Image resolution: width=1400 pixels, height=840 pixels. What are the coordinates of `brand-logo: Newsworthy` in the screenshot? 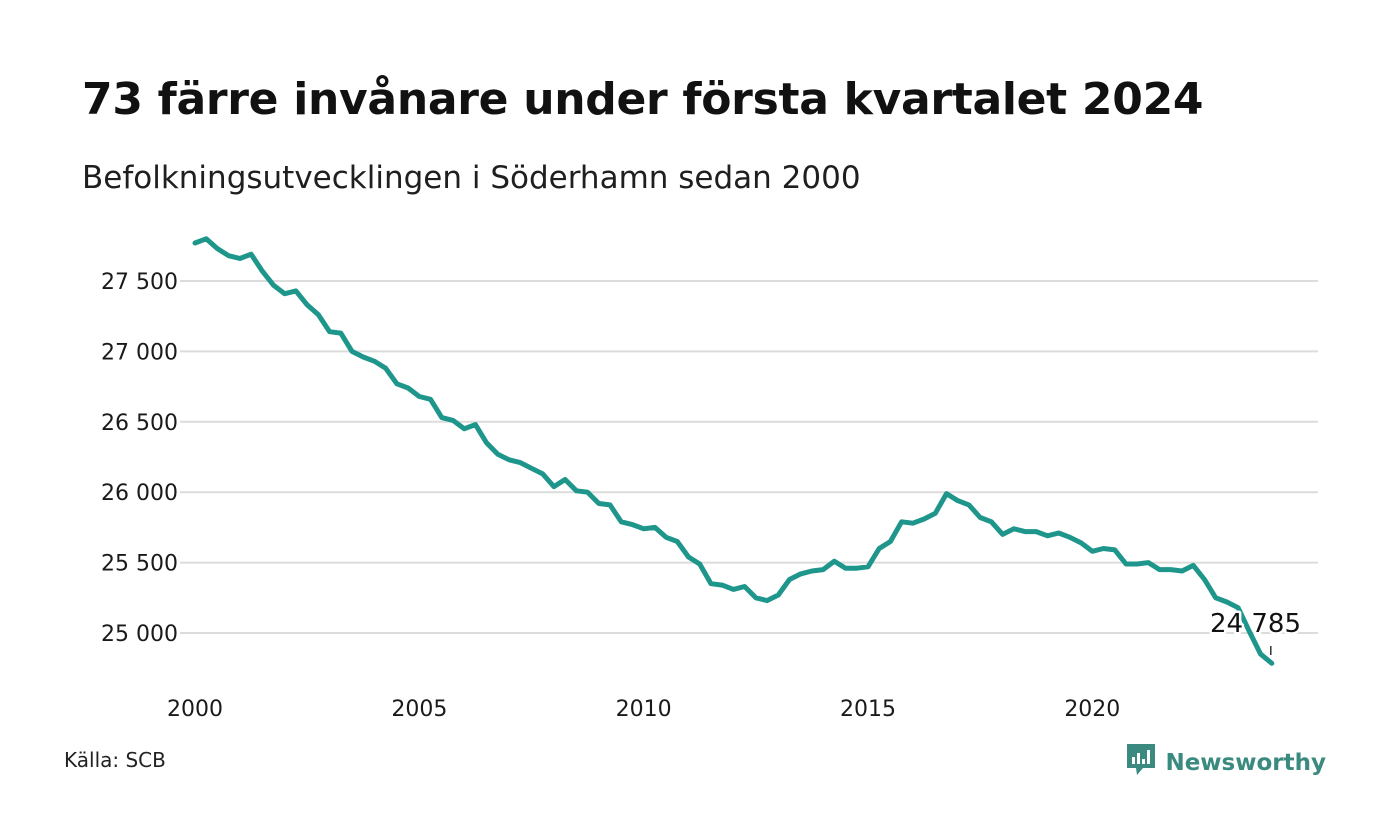 It's located at (1225, 762).